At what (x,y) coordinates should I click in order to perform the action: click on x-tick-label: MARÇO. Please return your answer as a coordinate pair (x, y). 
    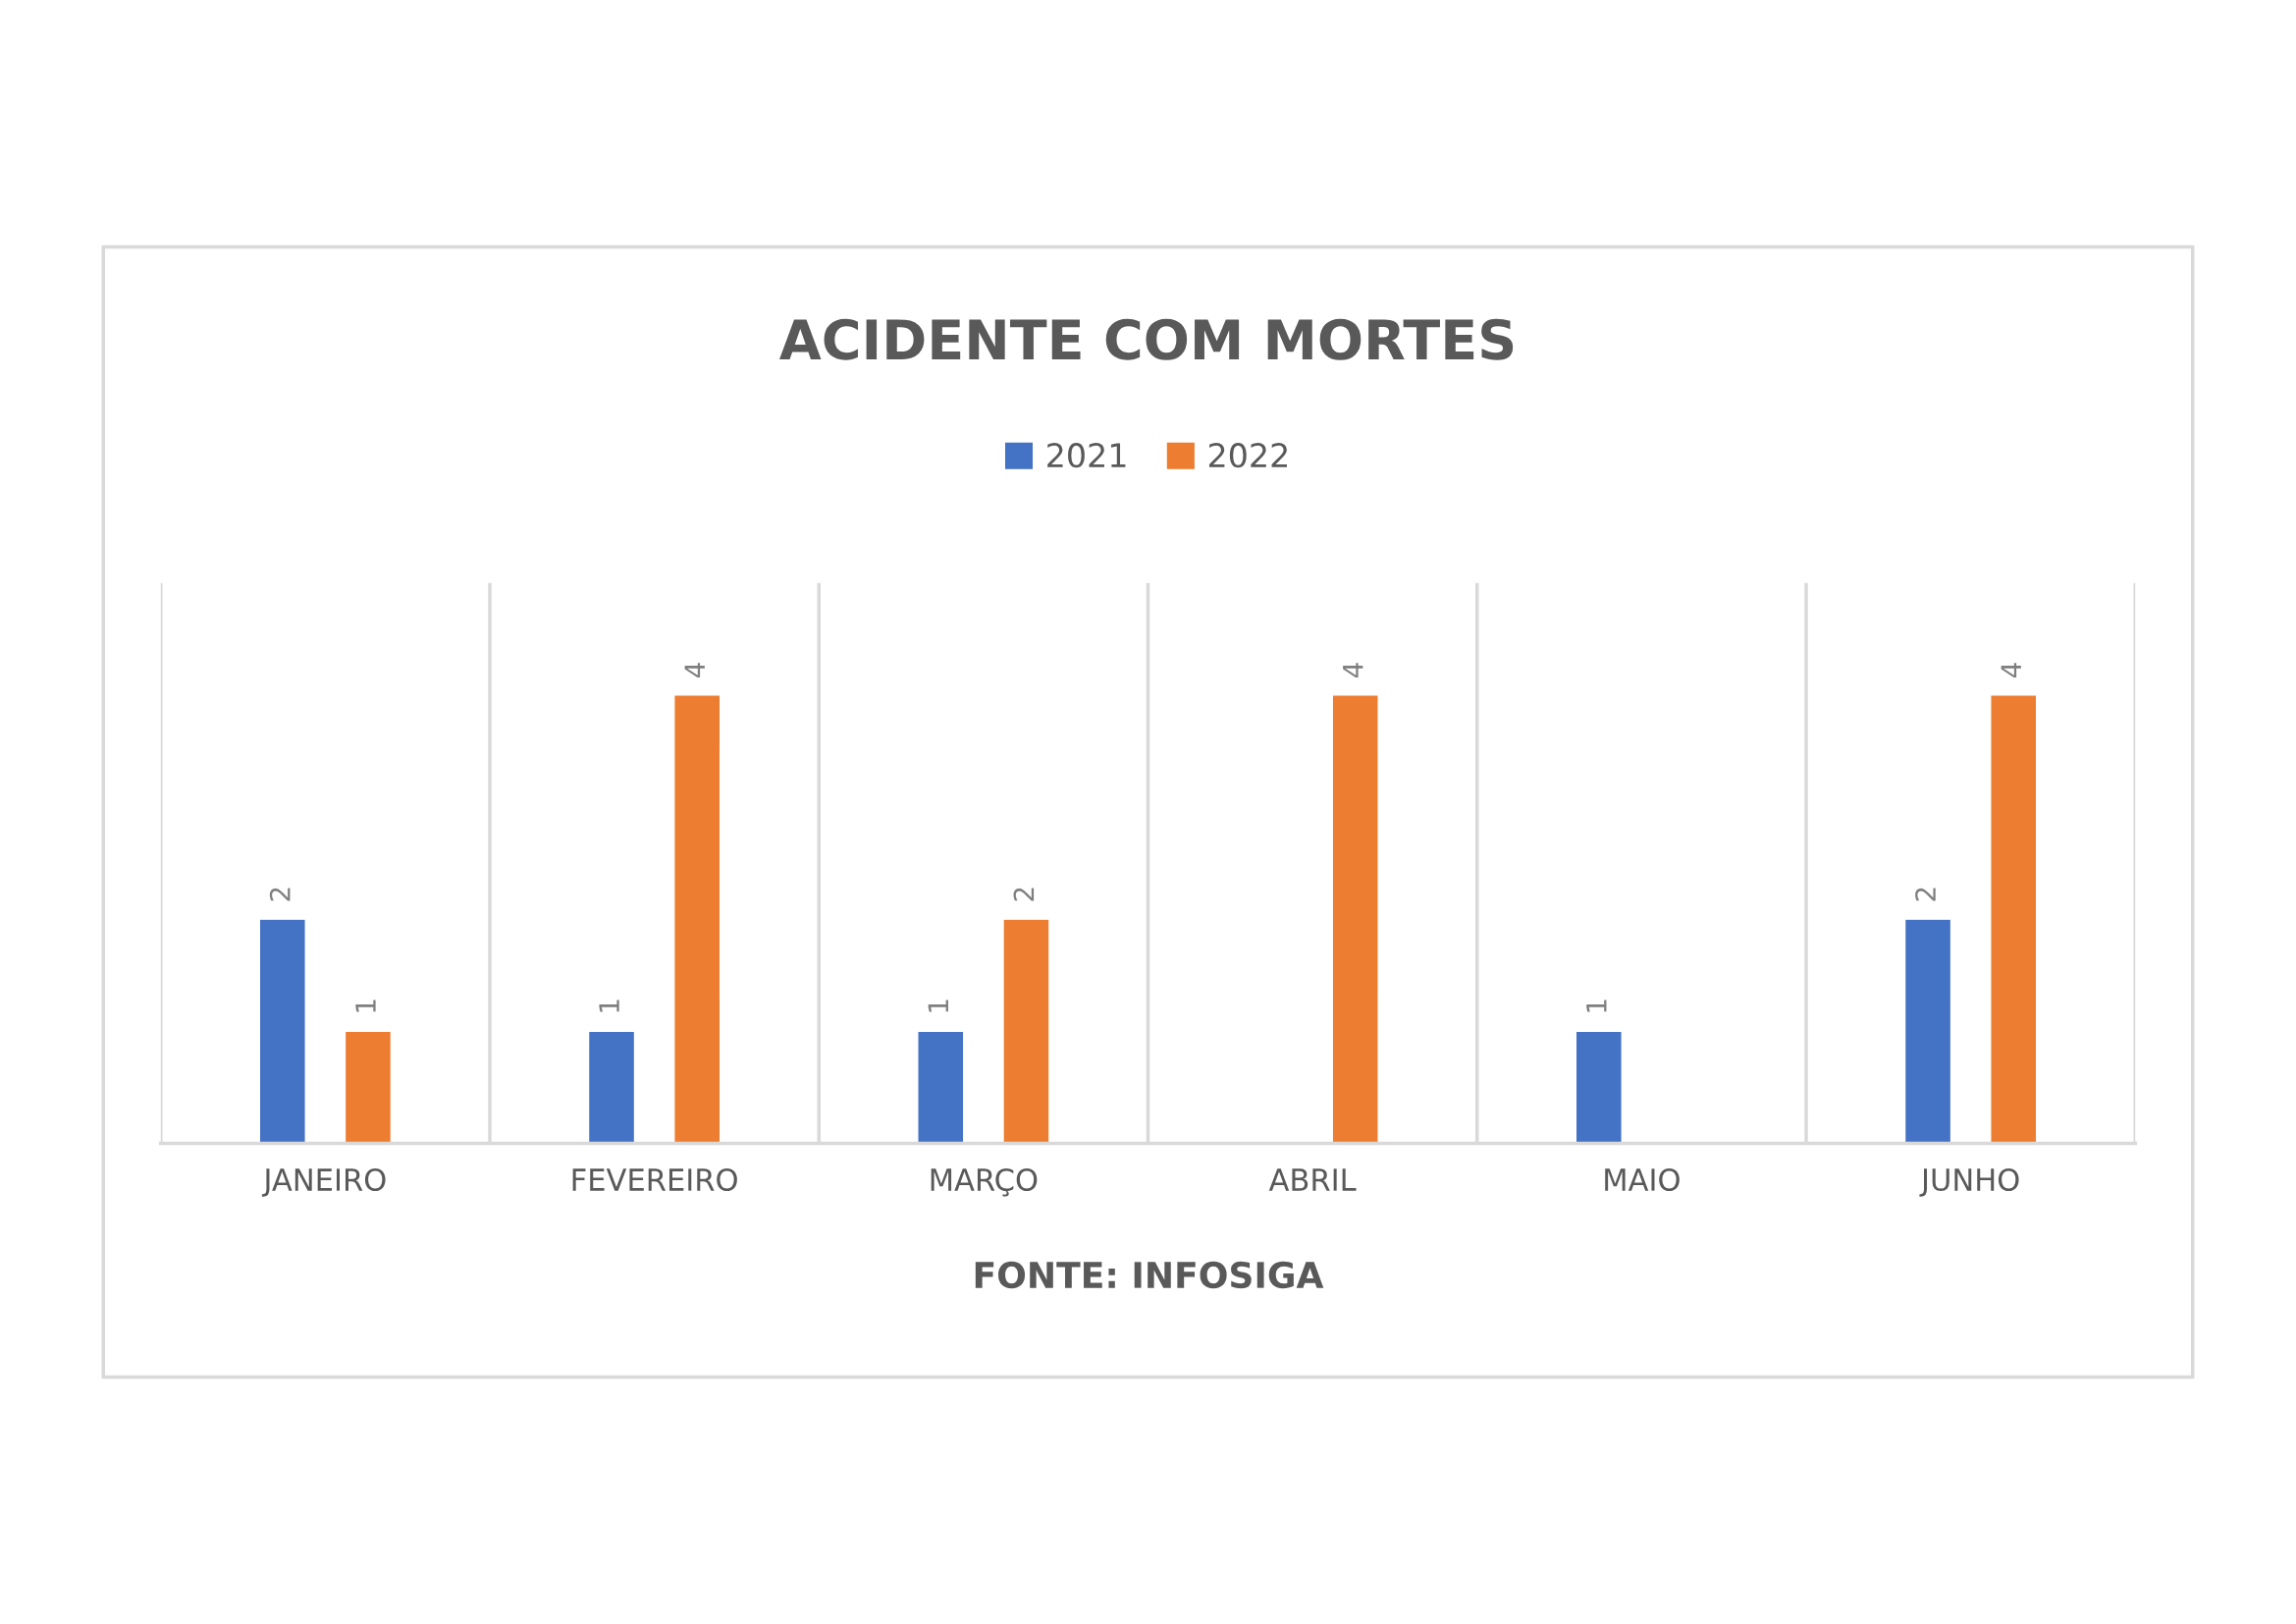
    Looking at the image, I should click on (985, 1182).